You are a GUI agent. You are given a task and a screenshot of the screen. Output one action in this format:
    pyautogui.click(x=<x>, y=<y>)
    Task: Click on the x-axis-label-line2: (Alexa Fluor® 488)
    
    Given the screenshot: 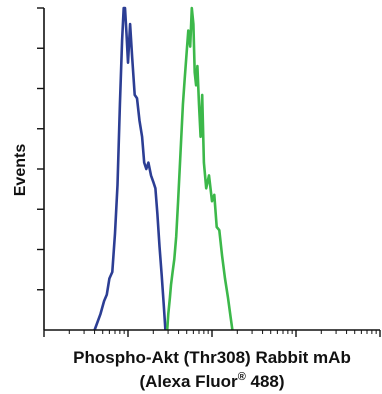 What is the action you would take?
    pyautogui.click(x=211, y=381)
    